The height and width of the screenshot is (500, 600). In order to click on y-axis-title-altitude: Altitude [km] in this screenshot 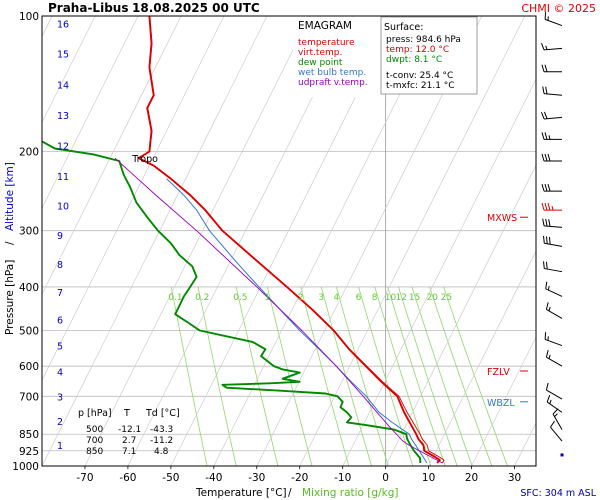, I will do `click(10, 196)`.